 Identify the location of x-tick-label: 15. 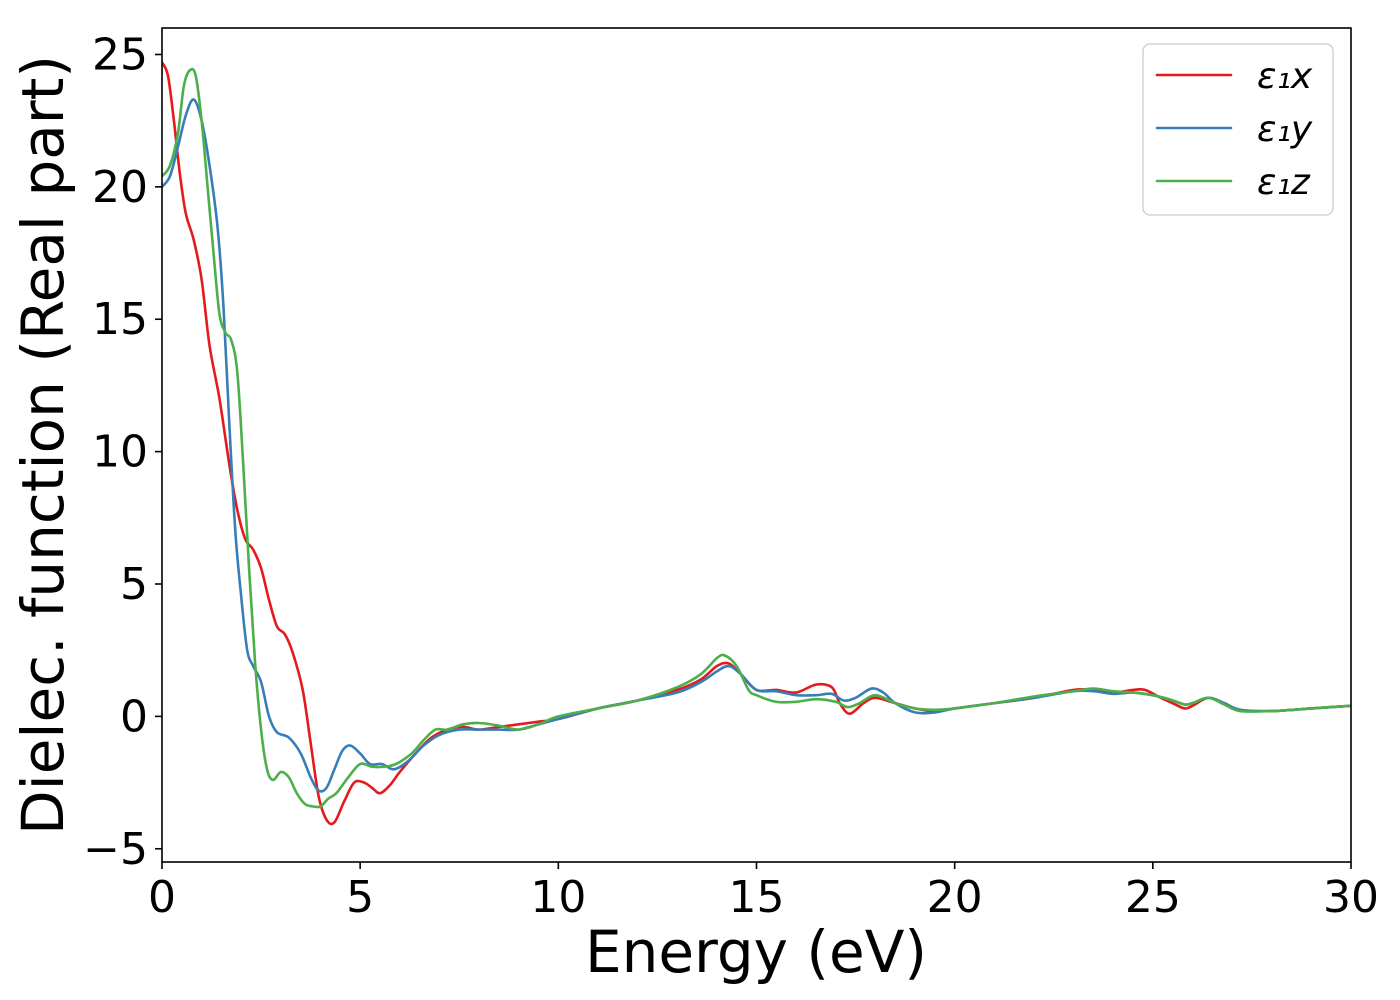
(757, 897).